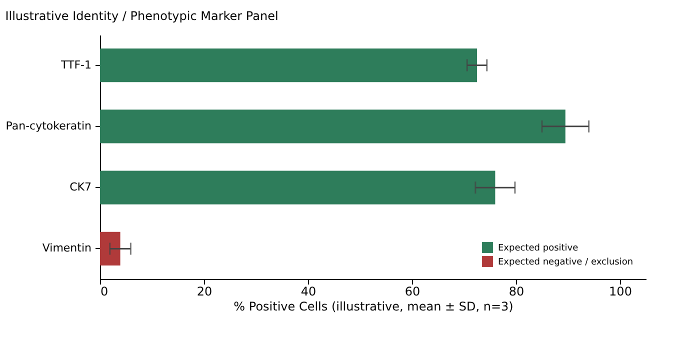 This screenshot has height=341, width=682. I want to click on y-tick-label: CK7, so click(81, 187).